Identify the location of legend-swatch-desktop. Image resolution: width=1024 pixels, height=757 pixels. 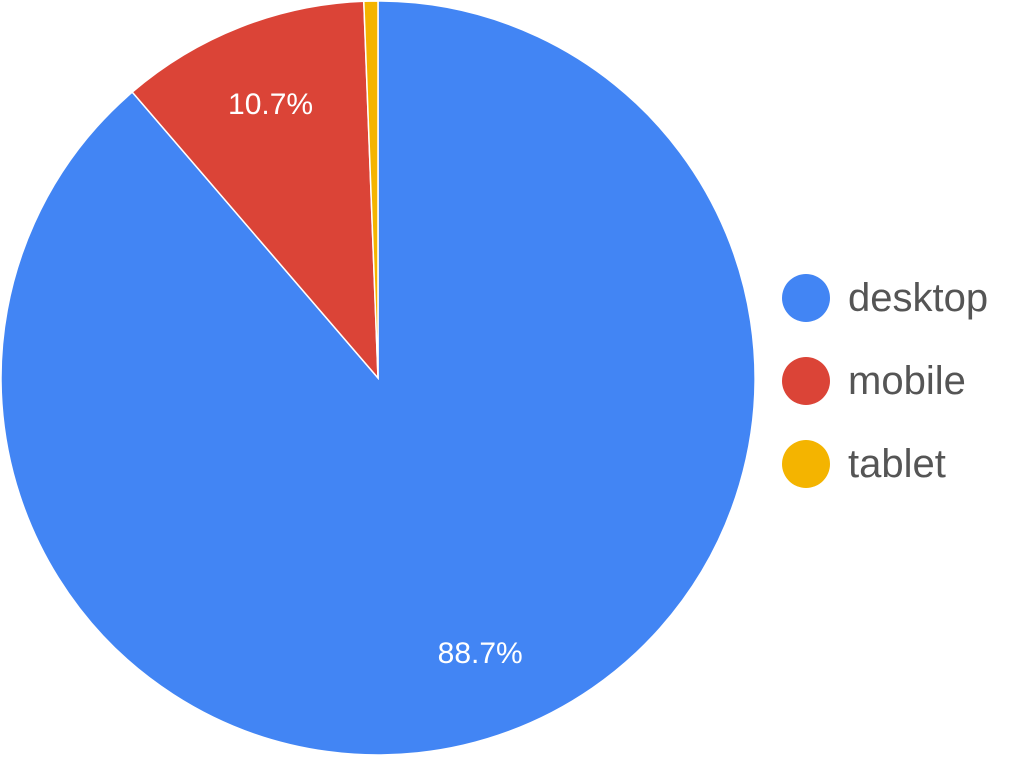
(806, 298).